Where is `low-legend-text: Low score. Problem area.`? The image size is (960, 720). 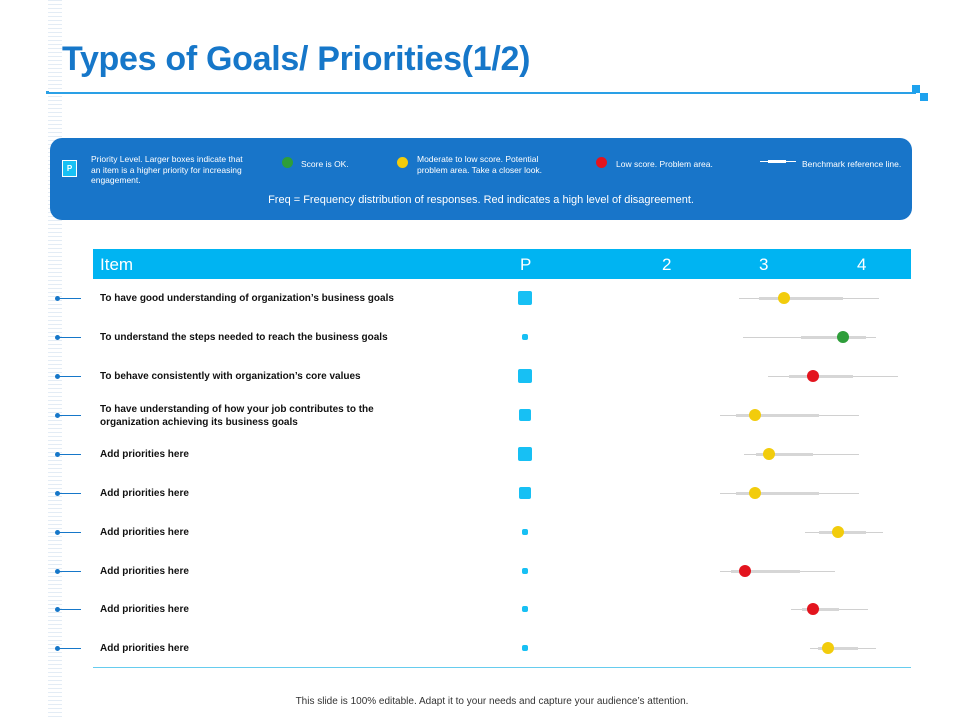
low-legend-text: Low score. Problem area. is located at coordinates (664, 164).